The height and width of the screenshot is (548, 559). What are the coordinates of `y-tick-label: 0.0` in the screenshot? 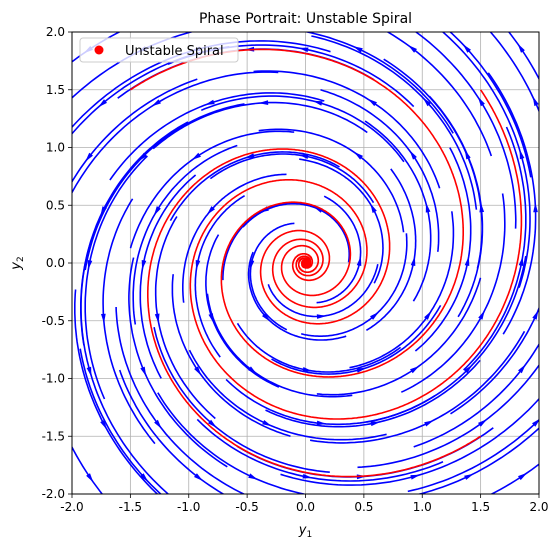 It's located at (55, 263).